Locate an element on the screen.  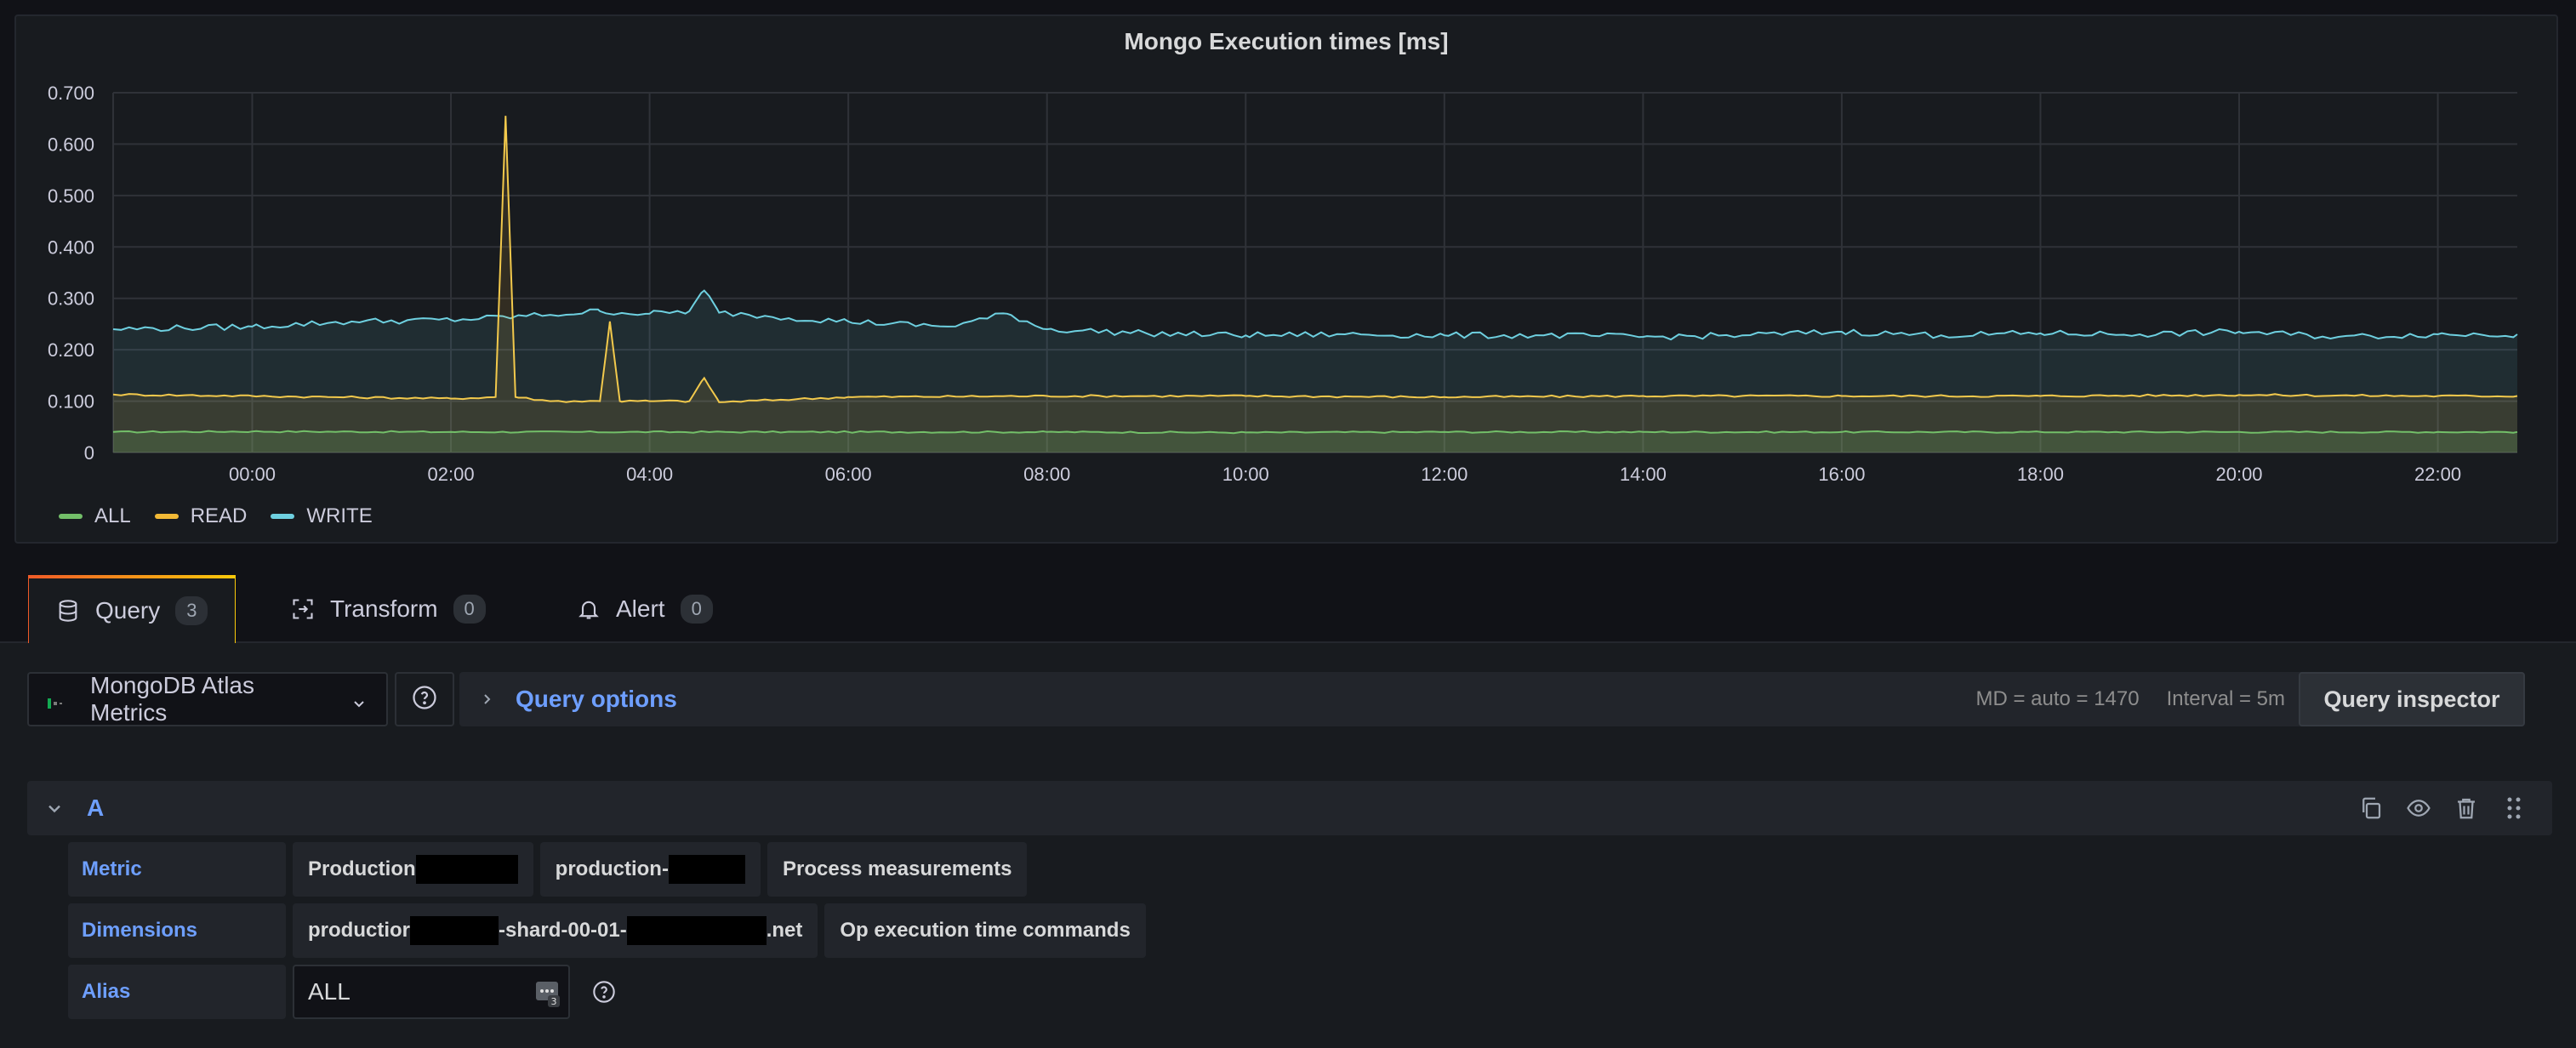
x-tick-label: 02:00 is located at coordinates (451, 474).